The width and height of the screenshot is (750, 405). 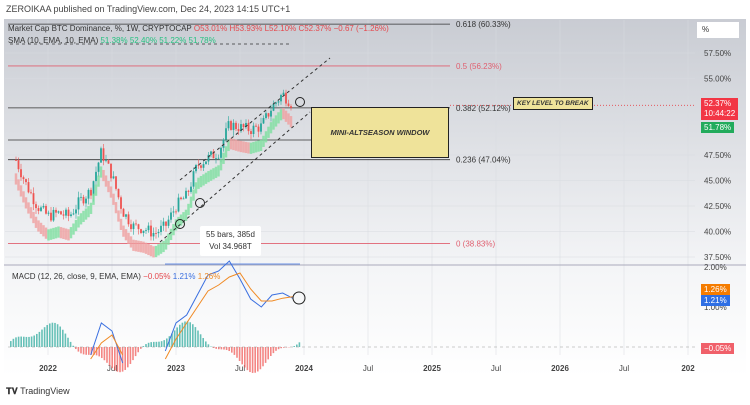 What do you see at coordinates (717, 257) in the screenshot?
I see `y-tick-label: 37.50%` at bounding box center [717, 257].